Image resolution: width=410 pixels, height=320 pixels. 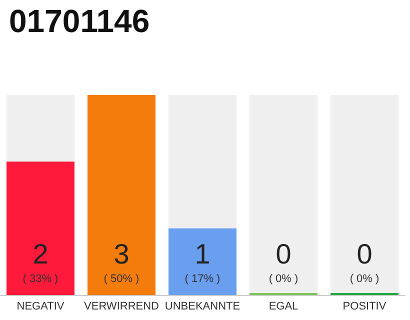 I want to click on data-label: 1 ( 17% ), so click(x=202, y=261).